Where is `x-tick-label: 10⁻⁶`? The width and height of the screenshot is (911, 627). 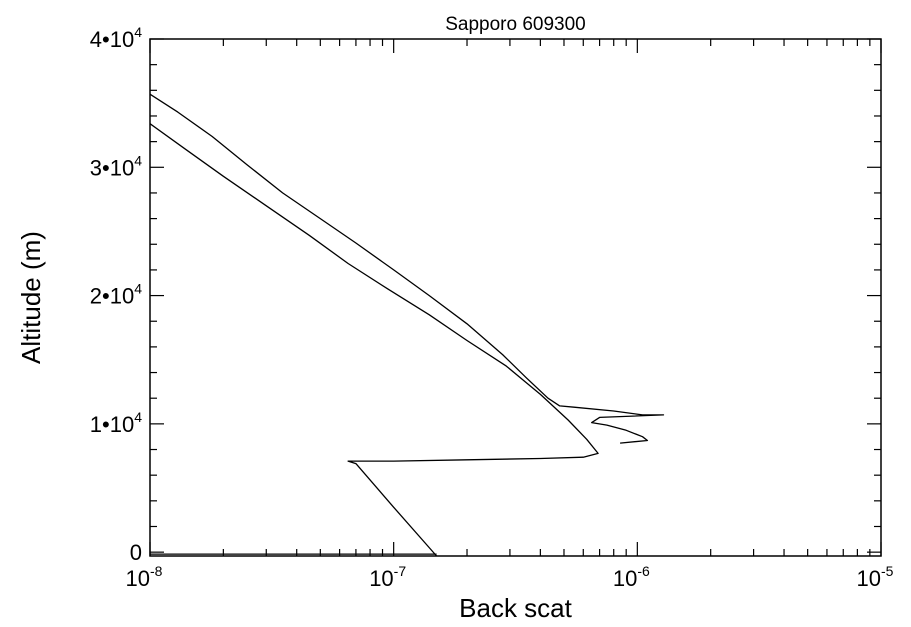
x-tick-label: 10⁻⁶ is located at coordinates (631, 577).